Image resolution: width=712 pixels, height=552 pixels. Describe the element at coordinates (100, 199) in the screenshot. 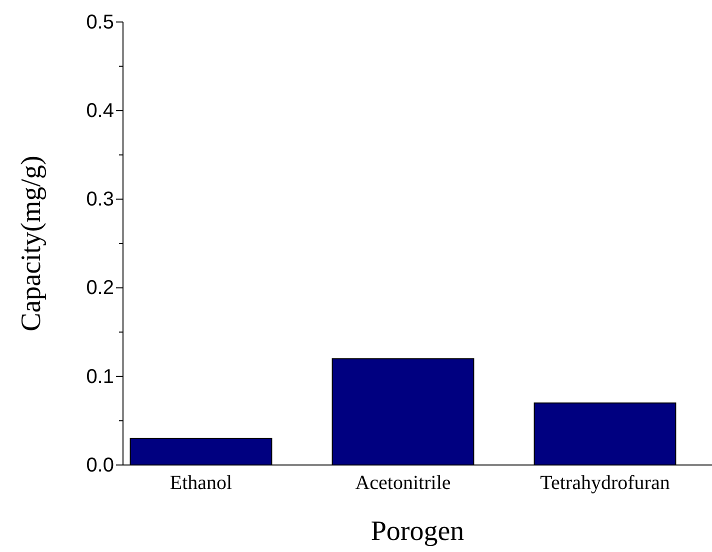

I see `y-tick-label: 0.3` at that location.